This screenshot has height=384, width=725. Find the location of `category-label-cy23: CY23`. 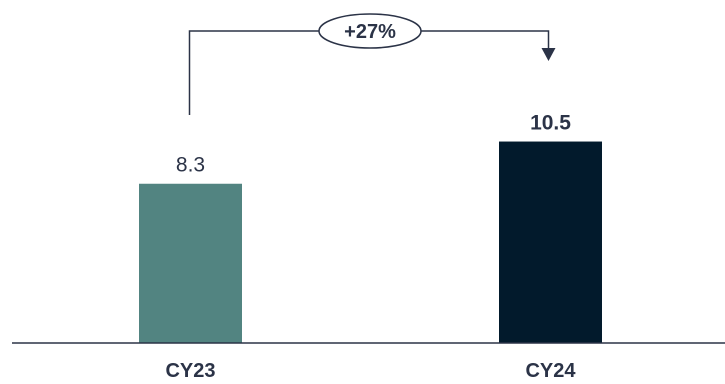

category-label-cy23: CY23 is located at coordinates (190, 371).